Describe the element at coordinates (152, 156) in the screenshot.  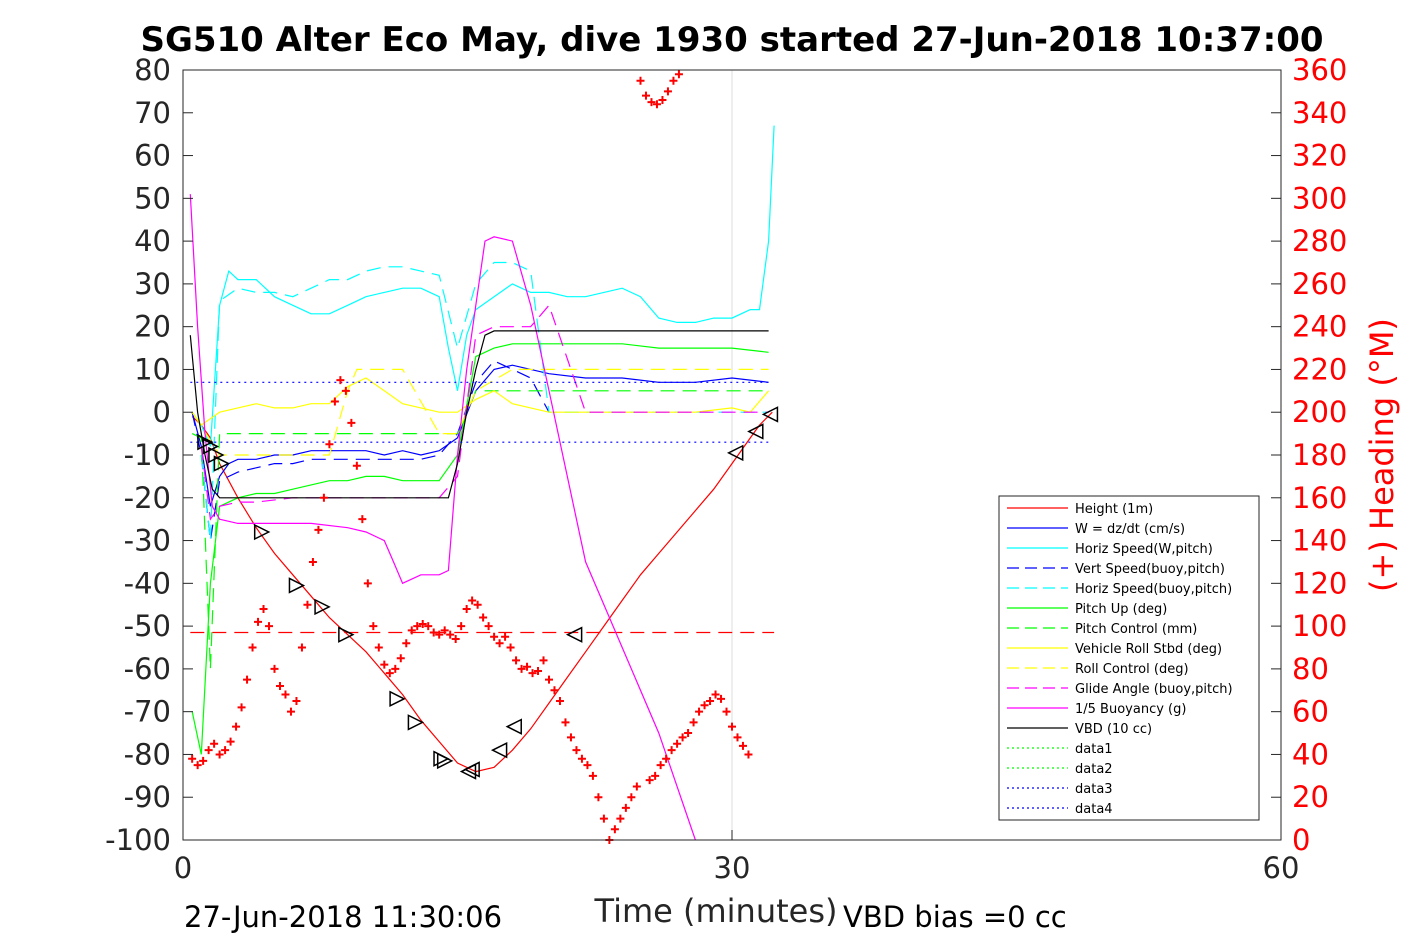
I see `y-tick-label: 60` at that location.